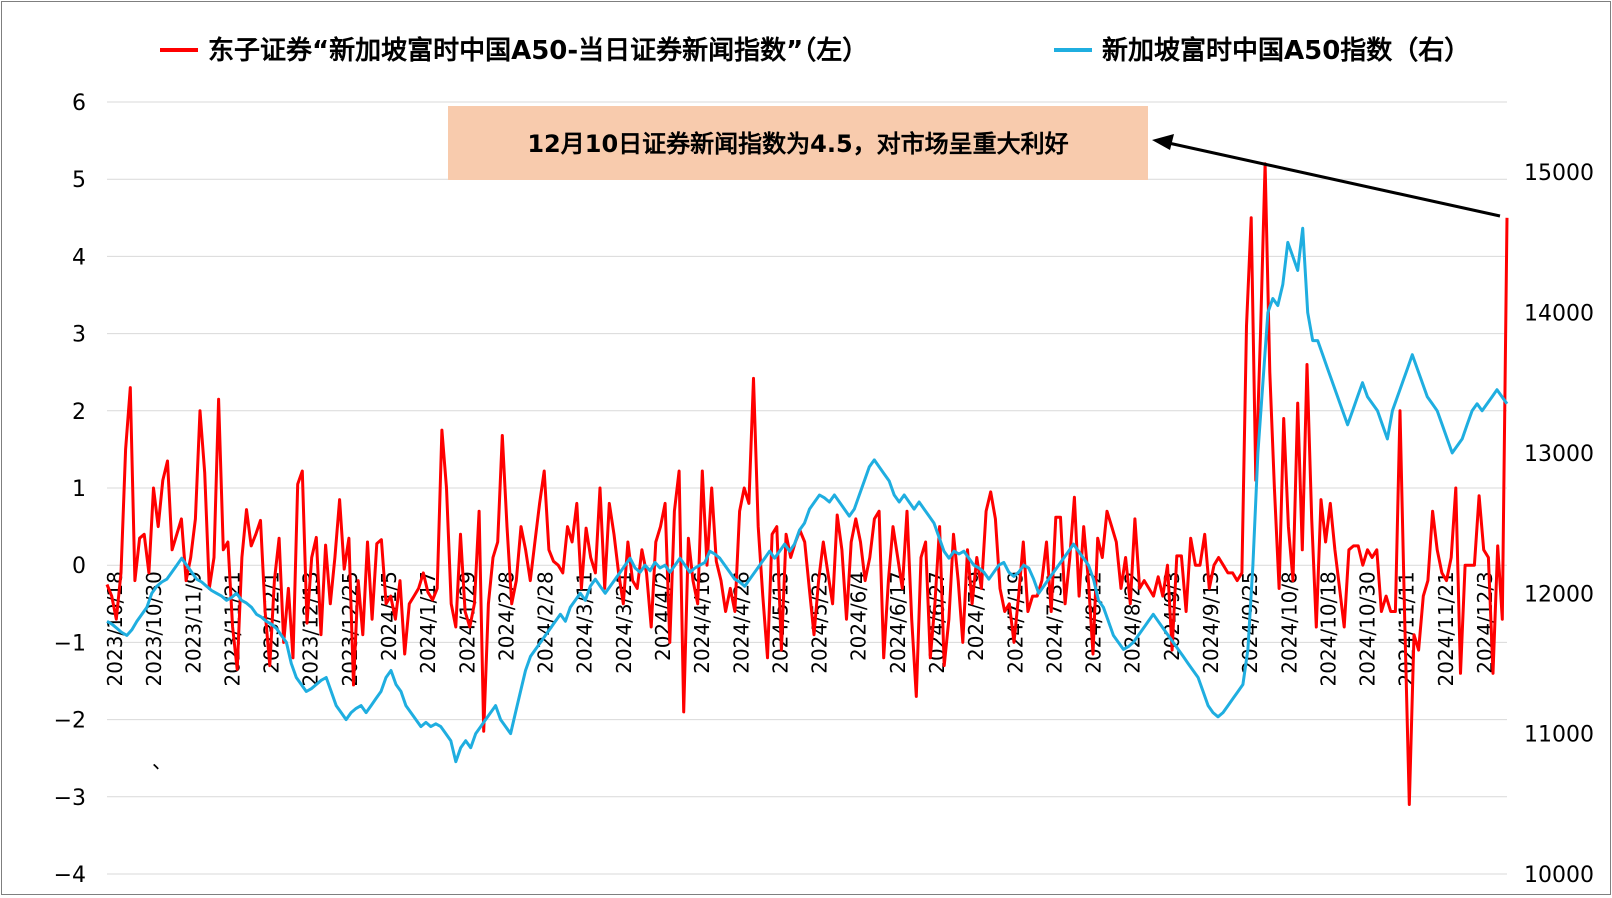  Describe the element at coordinates (79, 257) in the screenshot. I see `left-tick-label: 4` at that location.